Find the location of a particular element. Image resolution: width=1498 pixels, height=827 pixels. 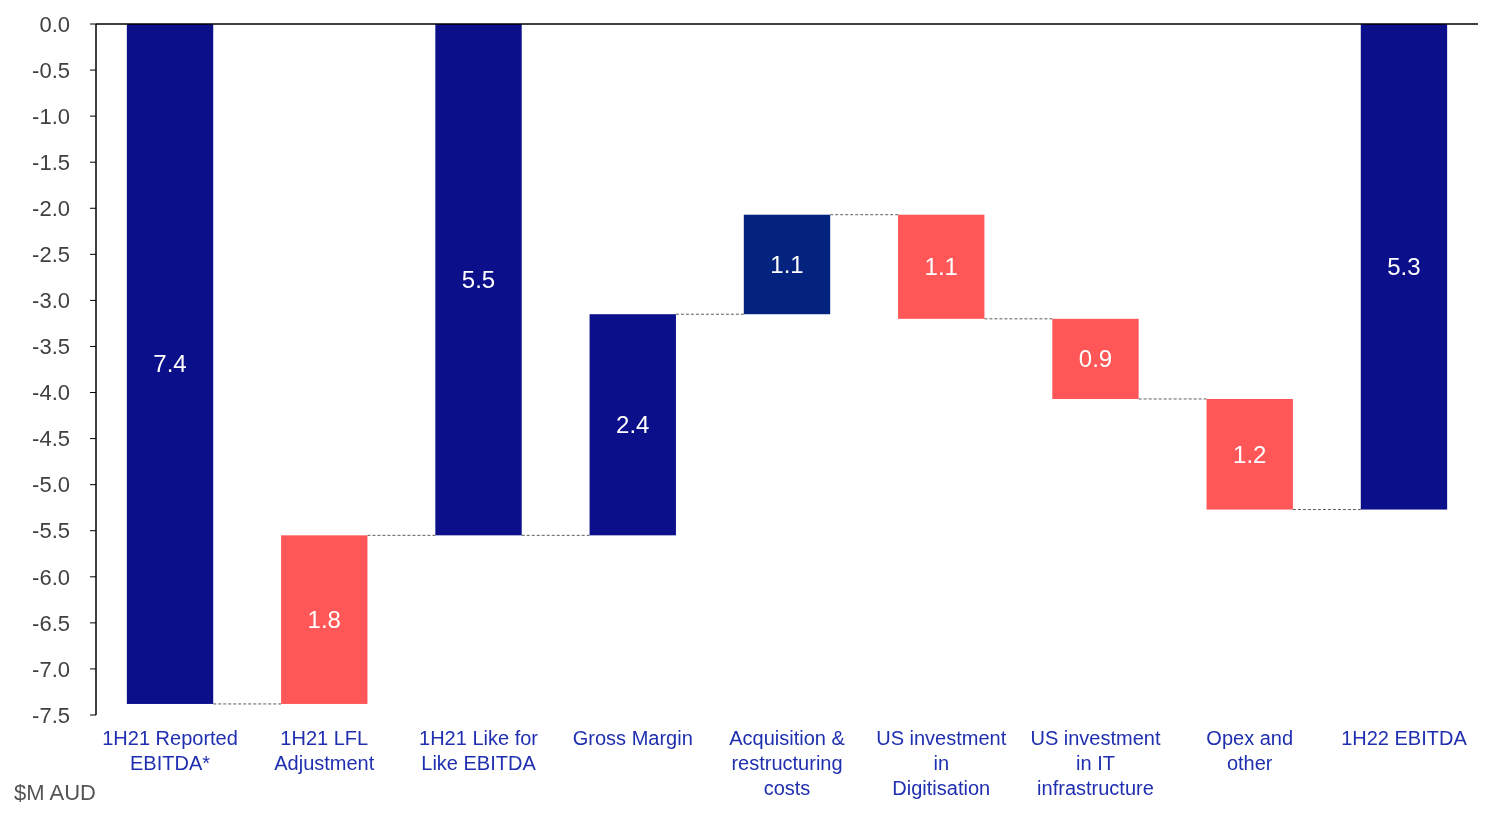

y-tick-label: -7.0 is located at coordinates (51, 669).